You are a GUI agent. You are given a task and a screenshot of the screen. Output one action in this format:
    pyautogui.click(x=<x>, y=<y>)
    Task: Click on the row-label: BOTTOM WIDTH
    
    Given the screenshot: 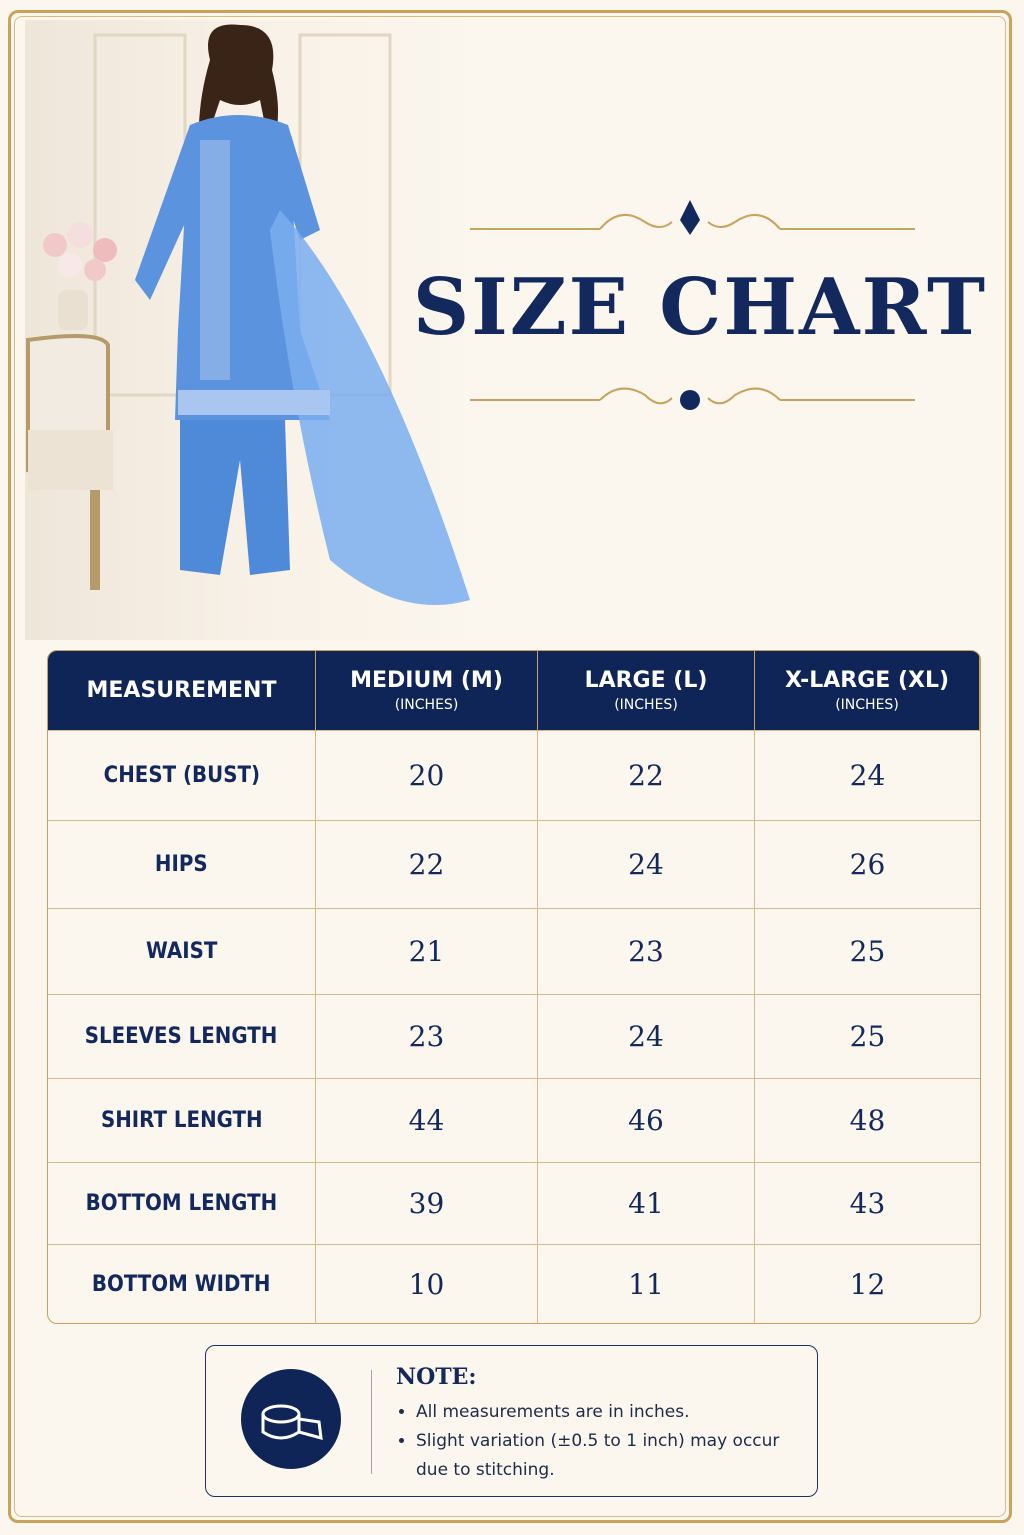 What is the action you would take?
    pyautogui.click(x=181, y=1284)
    